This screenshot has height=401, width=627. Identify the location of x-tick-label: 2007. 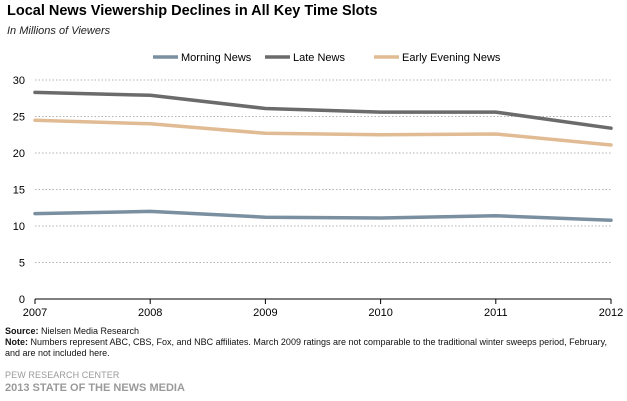
(35, 313).